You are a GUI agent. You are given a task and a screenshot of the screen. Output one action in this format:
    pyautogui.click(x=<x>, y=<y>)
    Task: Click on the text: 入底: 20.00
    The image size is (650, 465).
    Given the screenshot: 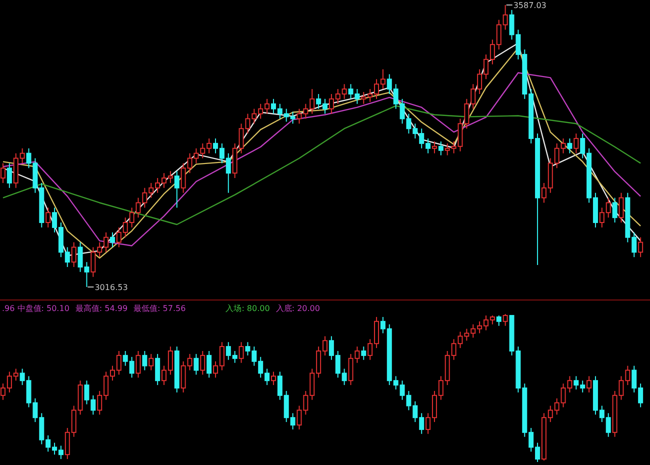 What is the action you would take?
    pyautogui.click(x=298, y=308)
    